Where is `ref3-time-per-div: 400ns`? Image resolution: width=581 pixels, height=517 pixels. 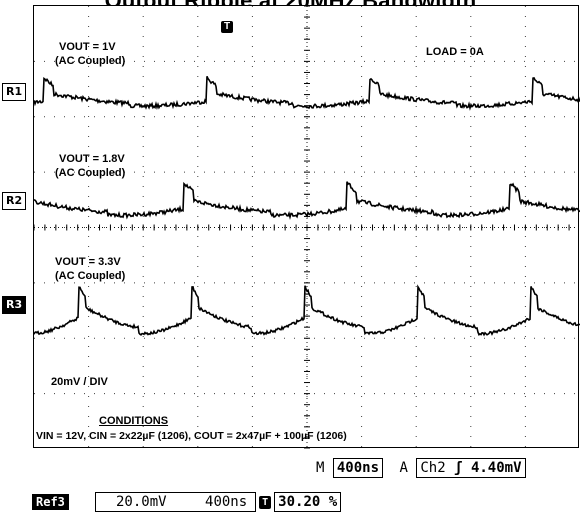
ref3-time-per-div: 400ns is located at coordinates (226, 502).